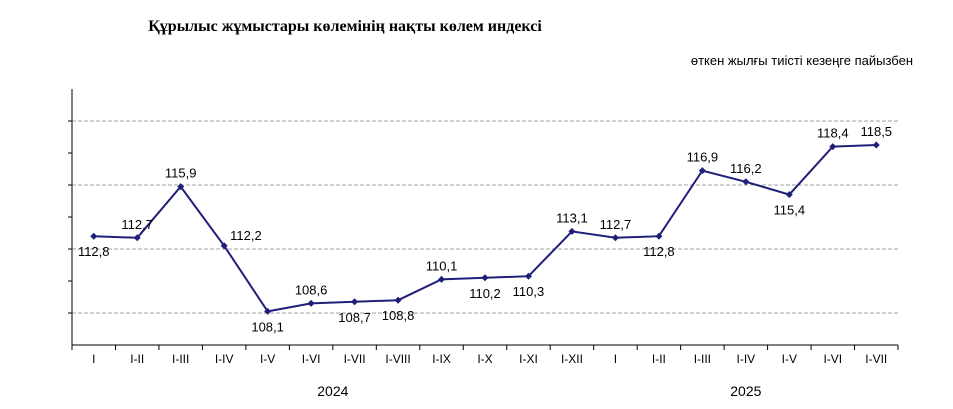 This screenshot has width=953, height=409. I want to click on data-label: 108,7, so click(354, 317).